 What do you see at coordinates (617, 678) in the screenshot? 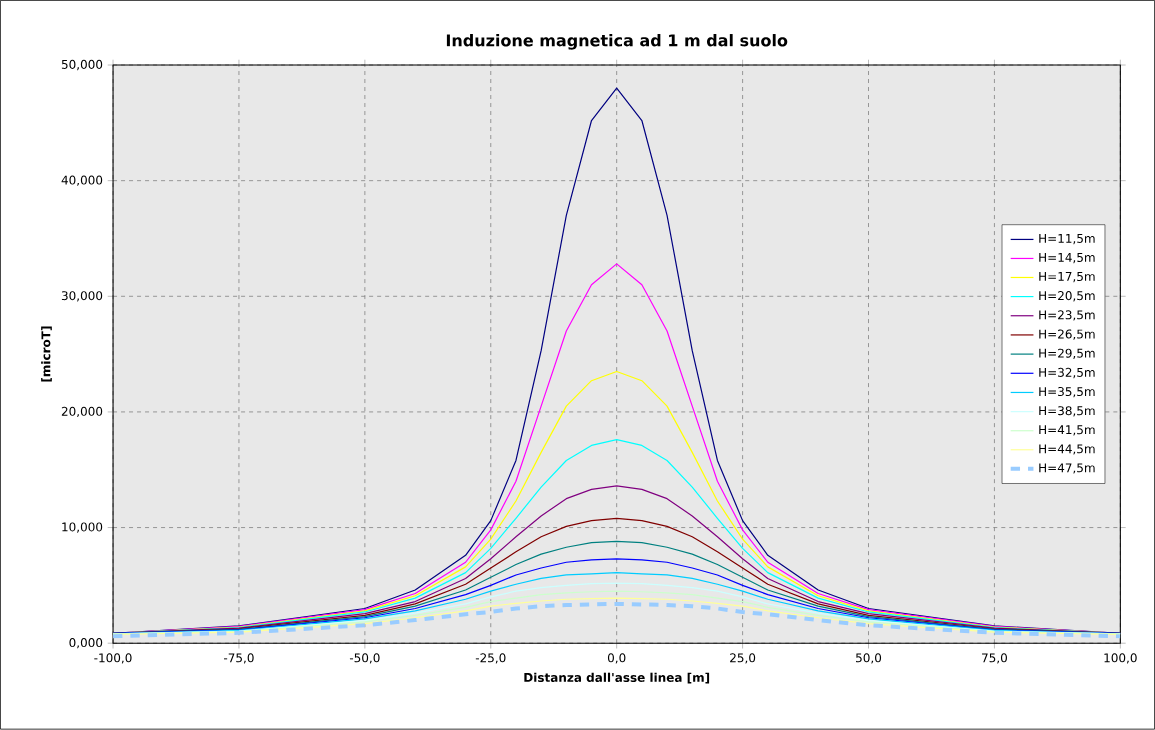
I see `x-axis-title: Distanza dall'asse linea [m]` at bounding box center [617, 678].